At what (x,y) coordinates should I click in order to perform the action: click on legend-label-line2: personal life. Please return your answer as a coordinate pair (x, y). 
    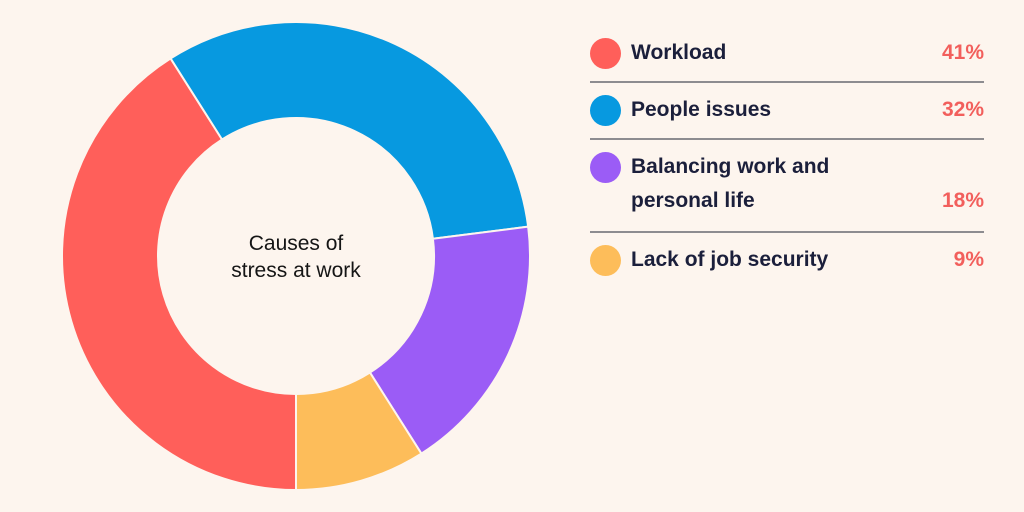
    Looking at the image, I should click on (693, 200).